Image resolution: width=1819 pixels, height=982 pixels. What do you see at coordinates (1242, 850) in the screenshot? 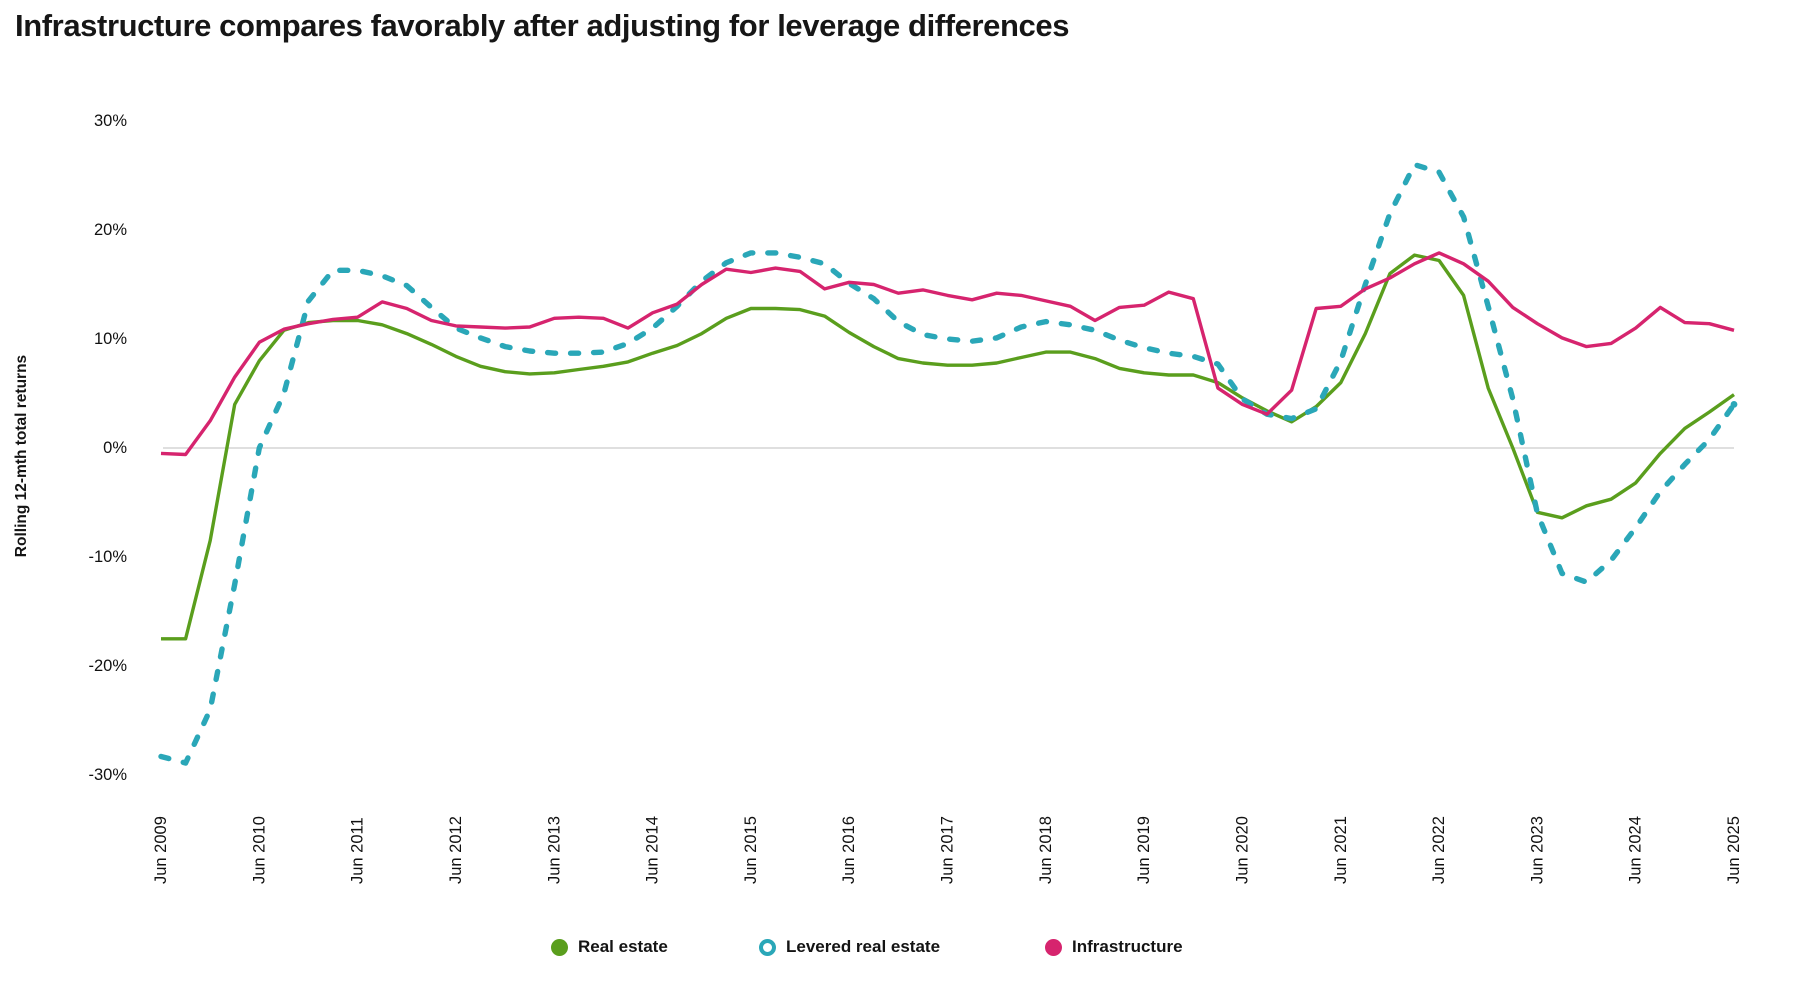
I see `x-tick-label: Jun 2020` at bounding box center [1242, 850].